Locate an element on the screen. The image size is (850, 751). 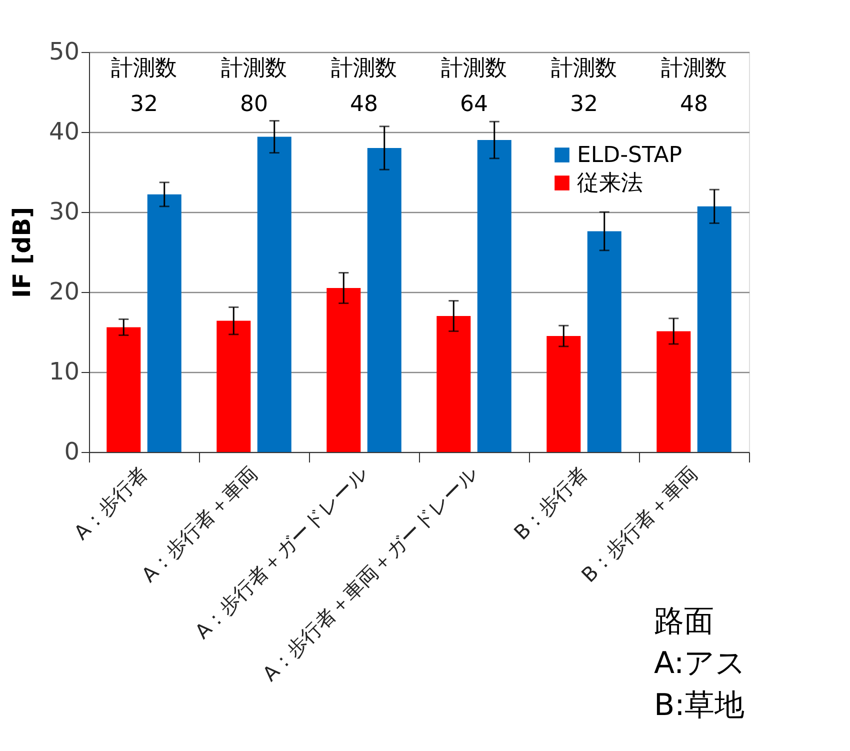
y-tick-label: 30 is located at coordinates (64, 212).